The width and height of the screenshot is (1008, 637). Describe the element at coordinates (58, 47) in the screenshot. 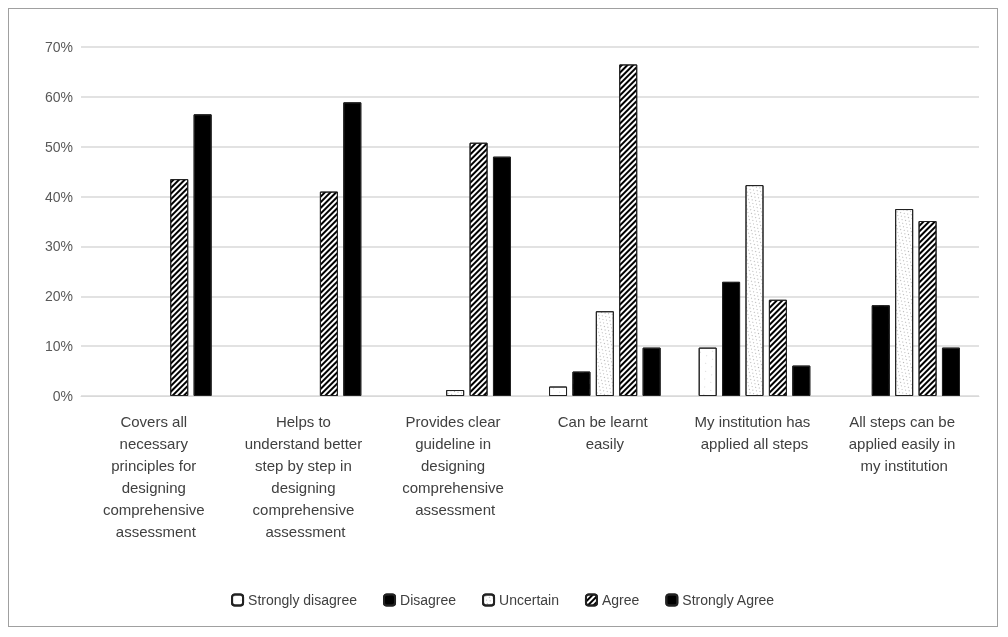

I see `y-tick-label: 70%` at that location.